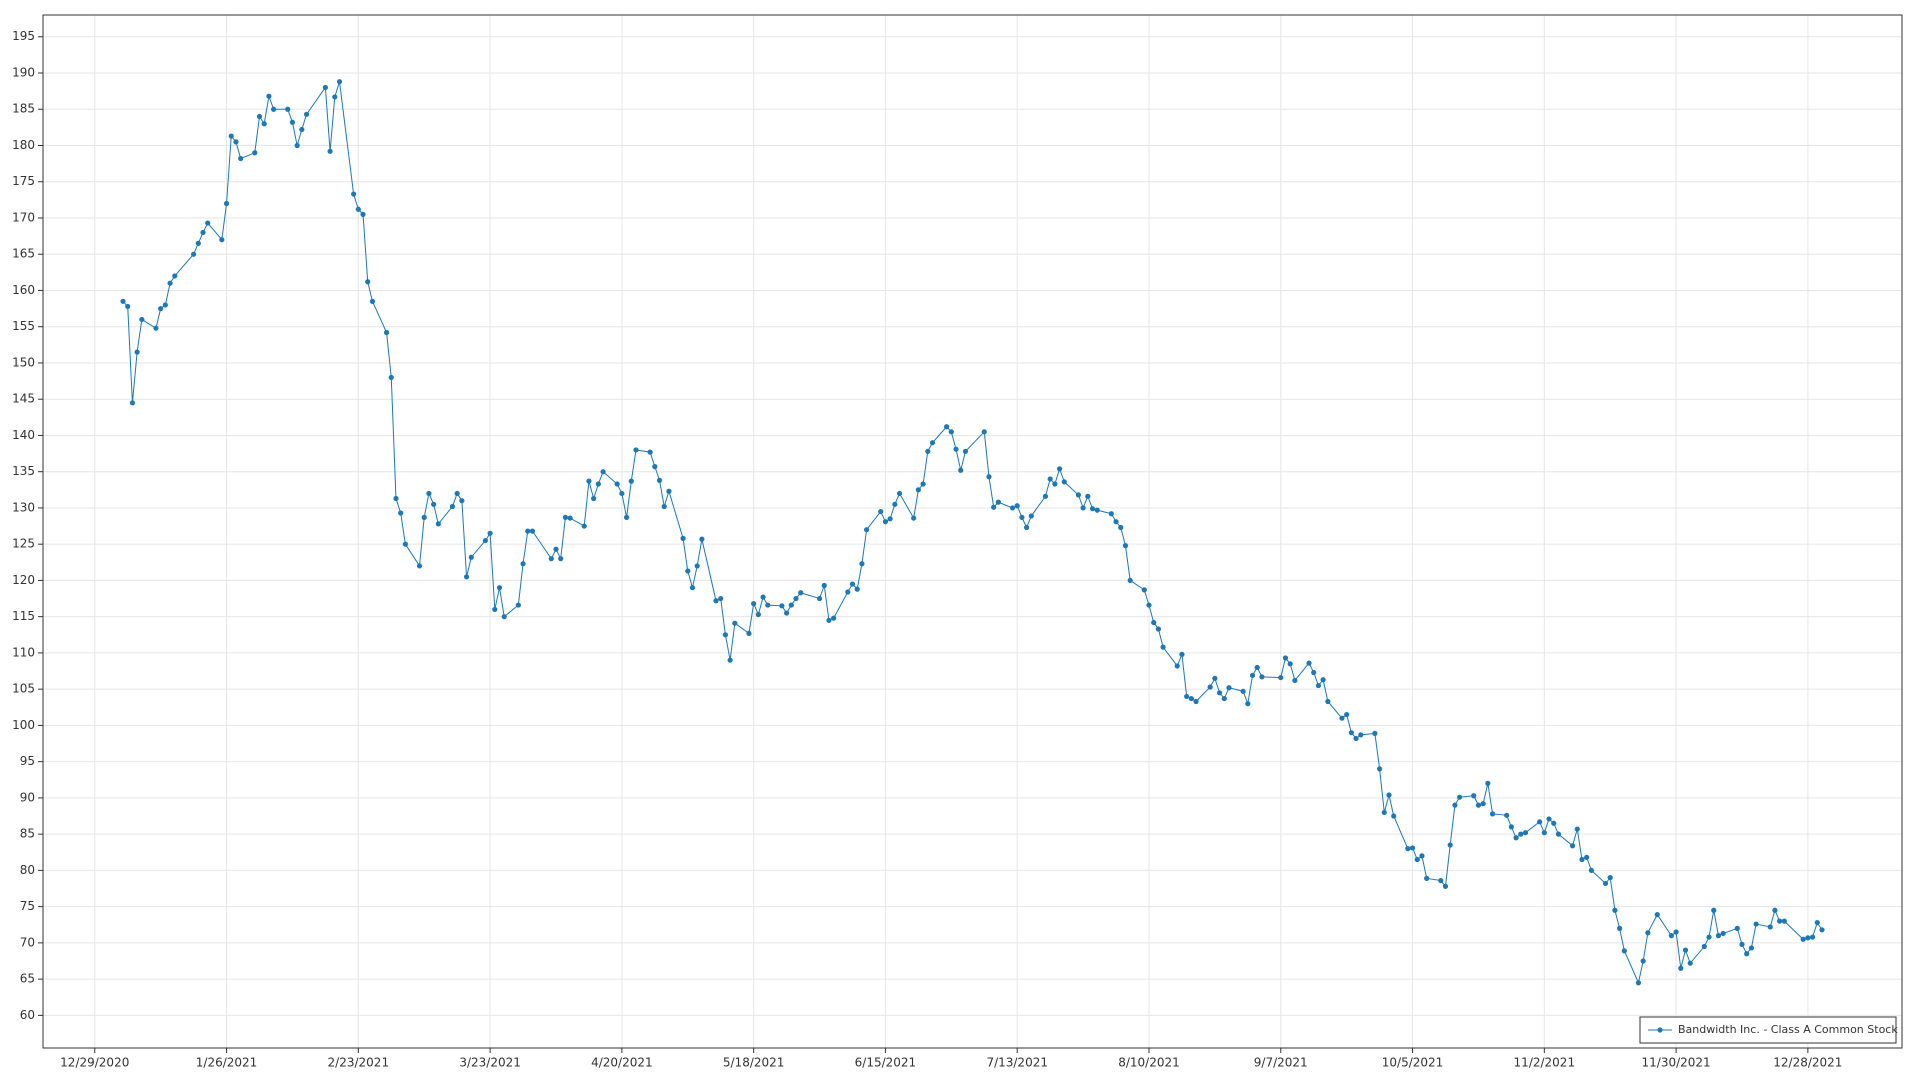 The height and width of the screenshot is (1084, 1920). Describe the element at coordinates (1281, 1063) in the screenshot. I see `x-tick-label: 9/7/2021` at that location.